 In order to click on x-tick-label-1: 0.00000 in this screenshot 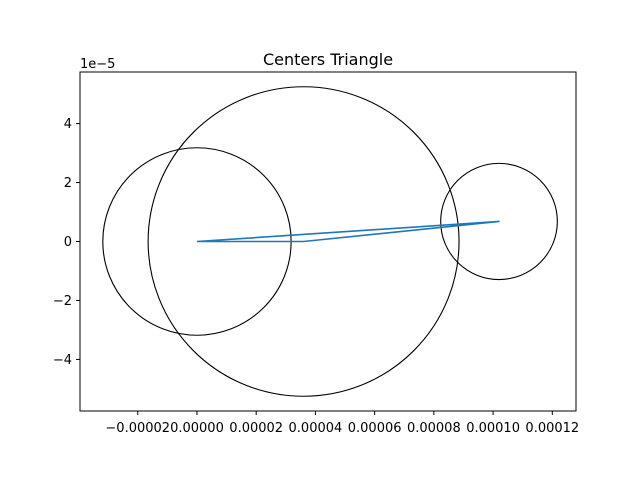, I will do `click(197, 428)`.